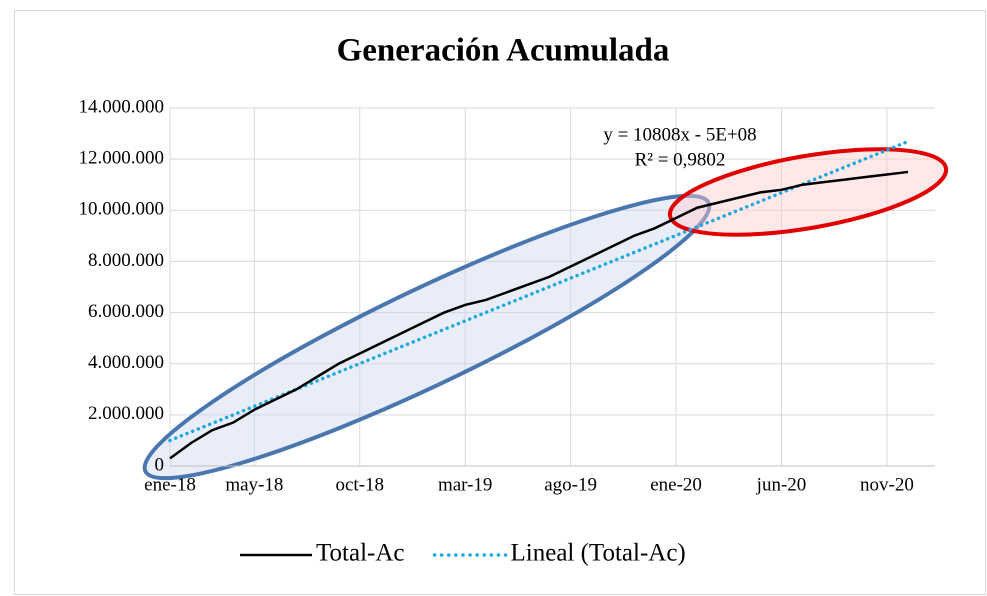  What do you see at coordinates (680, 159) in the screenshot?
I see `trend-r2: R² = 0,9802` at bounding box center [680, 159].